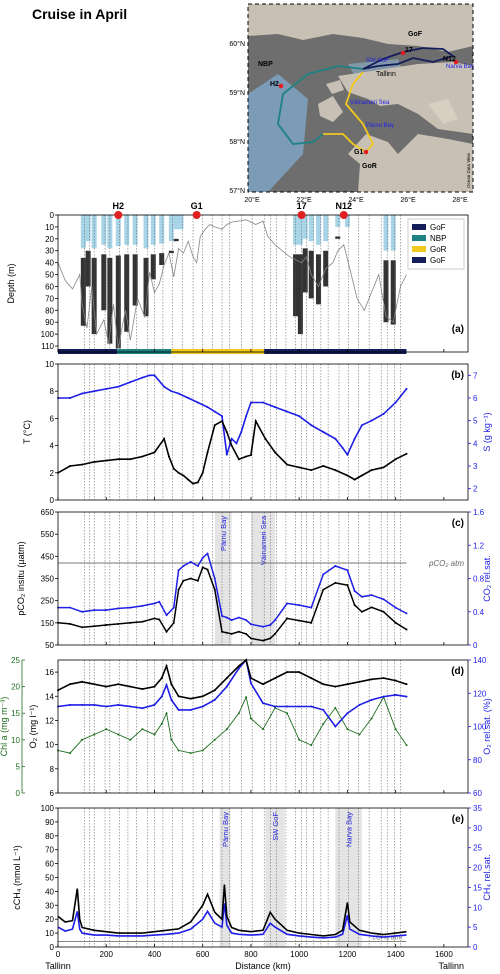  Describe the element at coordinates (232, 693) in the screenshot. I see `panel-d-series-o2-relsat` at that location.